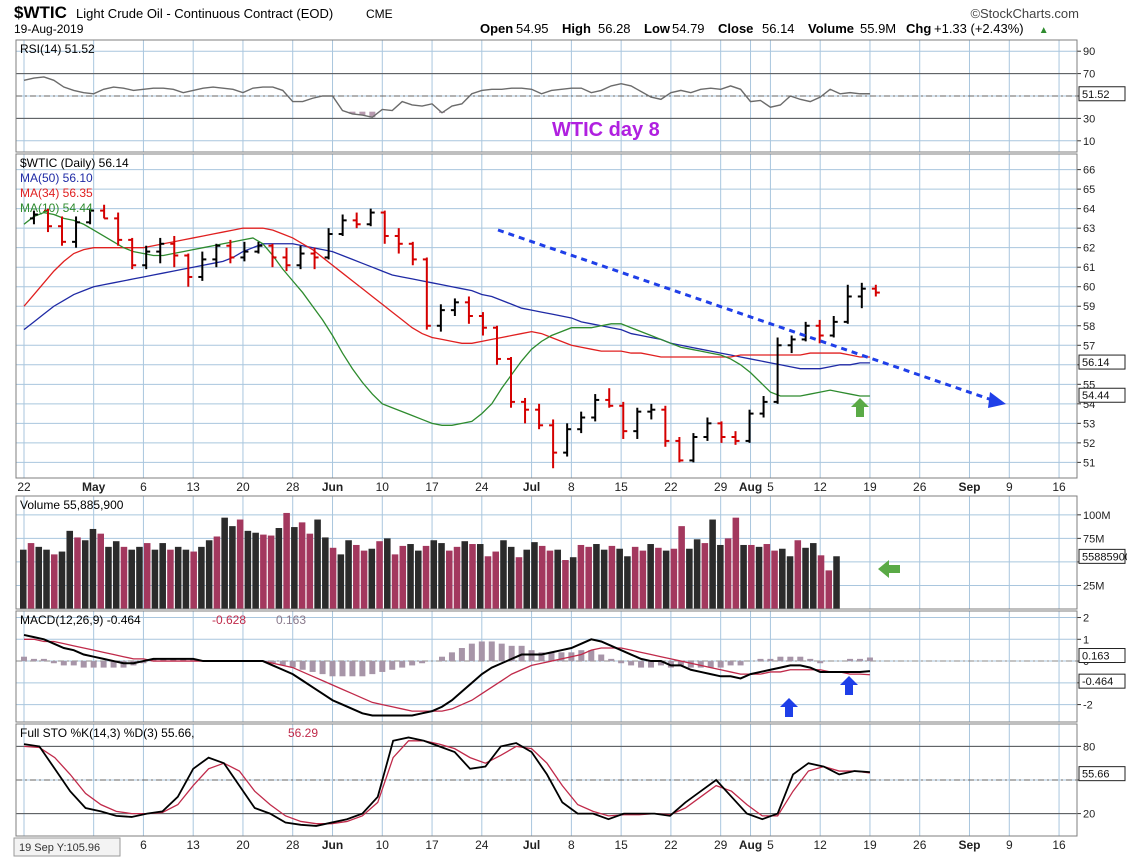  What do you see at coordinates (531, 845) in the screenshot?
I see `x-tick-label-bottom: Jul` at bounding box center [531, 845].